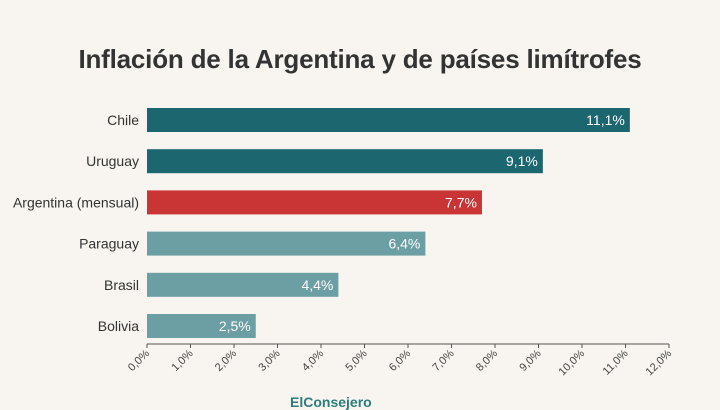  Describe the element at coordinates (313, 360) in the screenshot. I see `x-tick-label: 4,0%` at that location.